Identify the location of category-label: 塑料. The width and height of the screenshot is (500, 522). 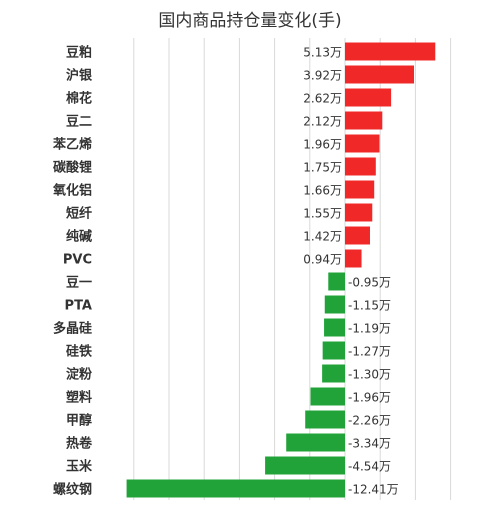
(79, 398).